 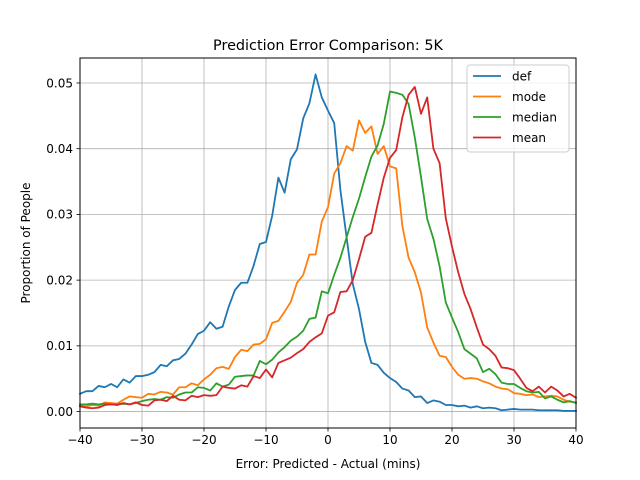 I want to click on legend-label-mode: mode, so click(x=529, y=97).